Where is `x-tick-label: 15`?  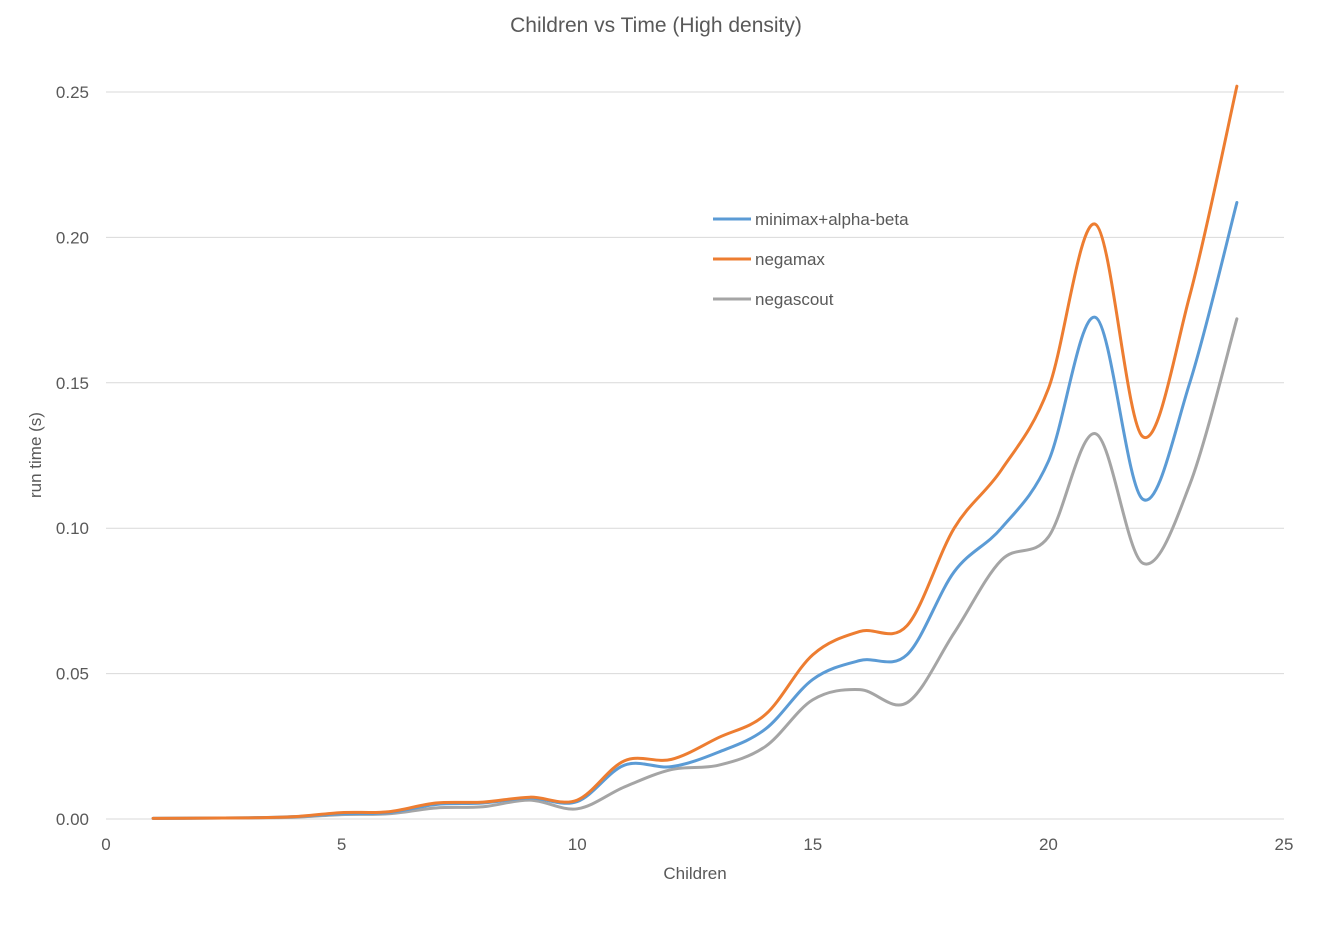 x-tick-label: 15 is located at coordinates (812, 844).